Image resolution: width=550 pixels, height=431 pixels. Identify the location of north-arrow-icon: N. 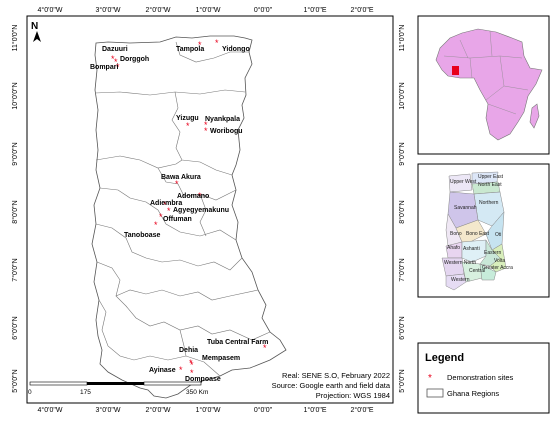
(36, 31).